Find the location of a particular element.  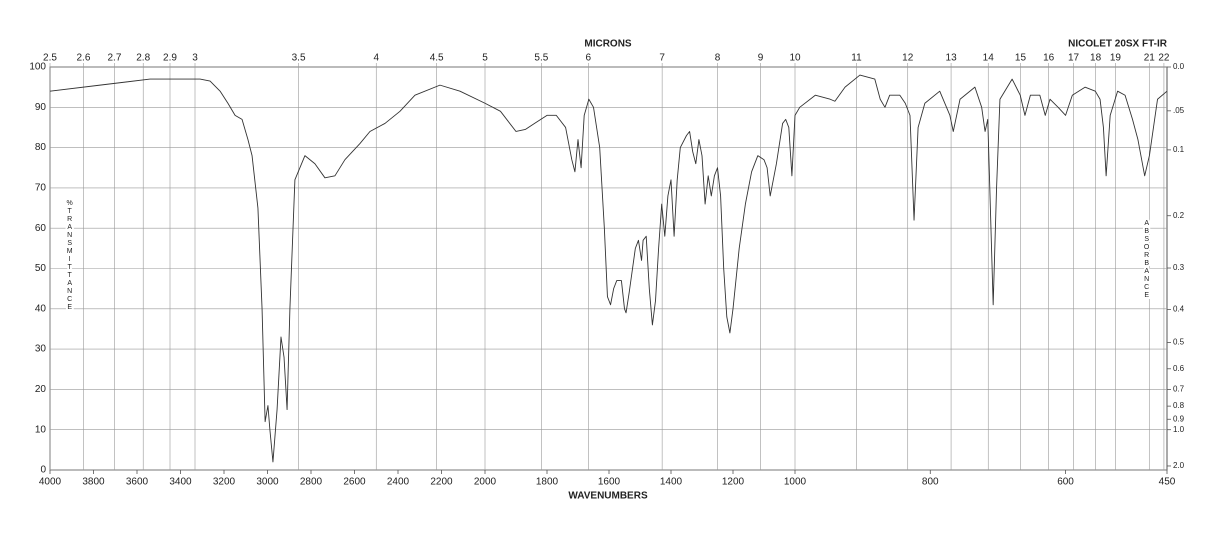

y2-tick-label: 2.0 is located at coordinates (1179, 465).